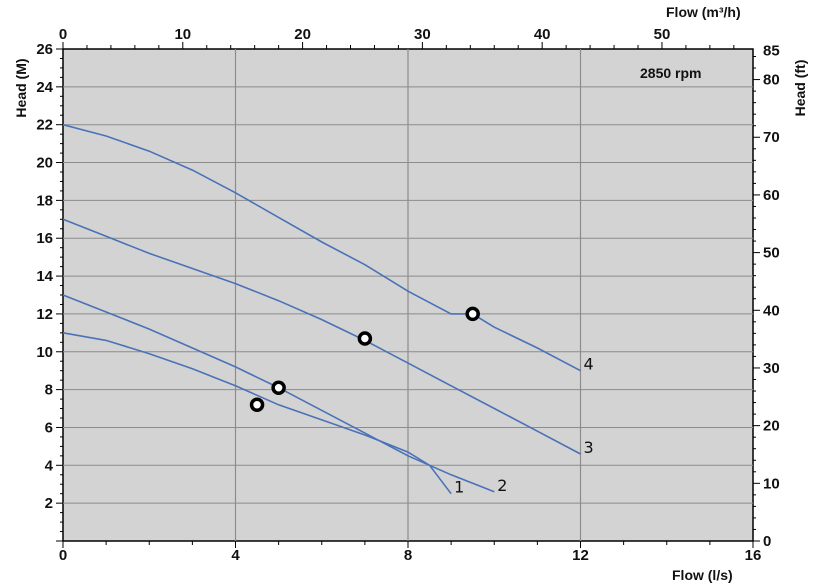 The height and width of the screenshot is (586, 822). What do you see at coordinates (44, 163) in the screenshot?
I see `y-left-tick-label: 20` at bounding box center [44, 163].